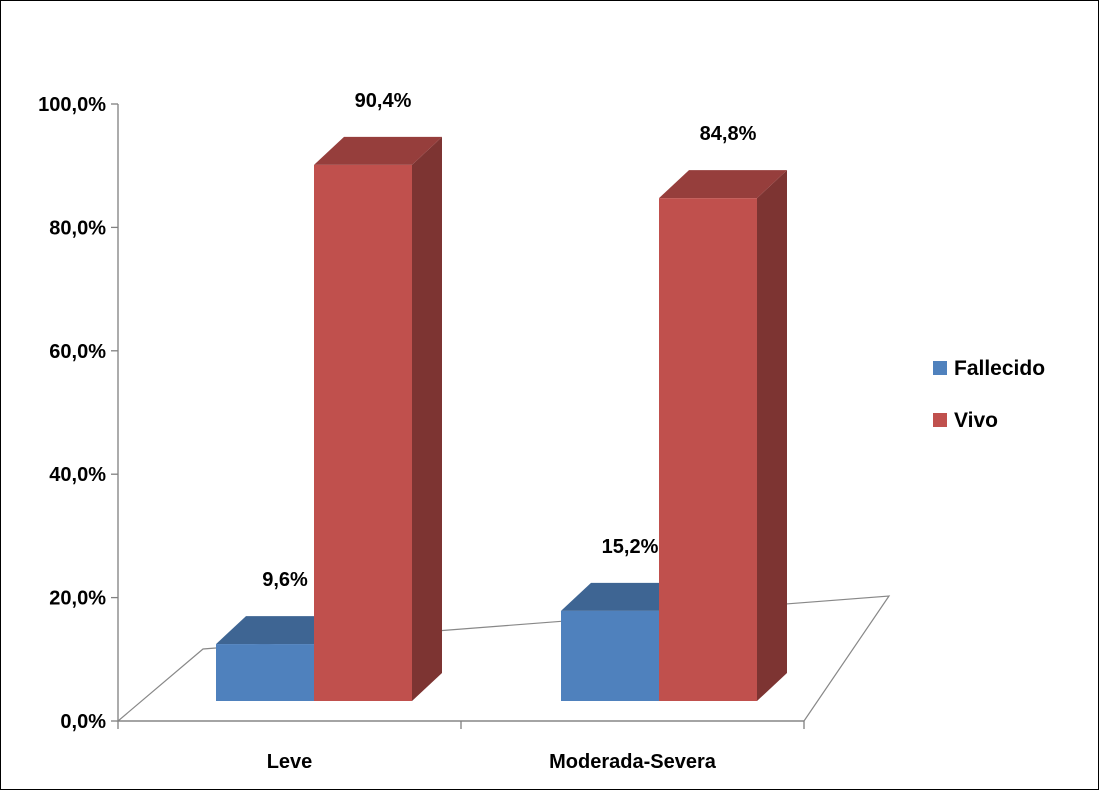 This screenshot has height=791, width=1099. What do you see at coordinates (77, 599) in the screenshot?
I see `y-tick-label: 20,0%` at bounding box center [77, 599].